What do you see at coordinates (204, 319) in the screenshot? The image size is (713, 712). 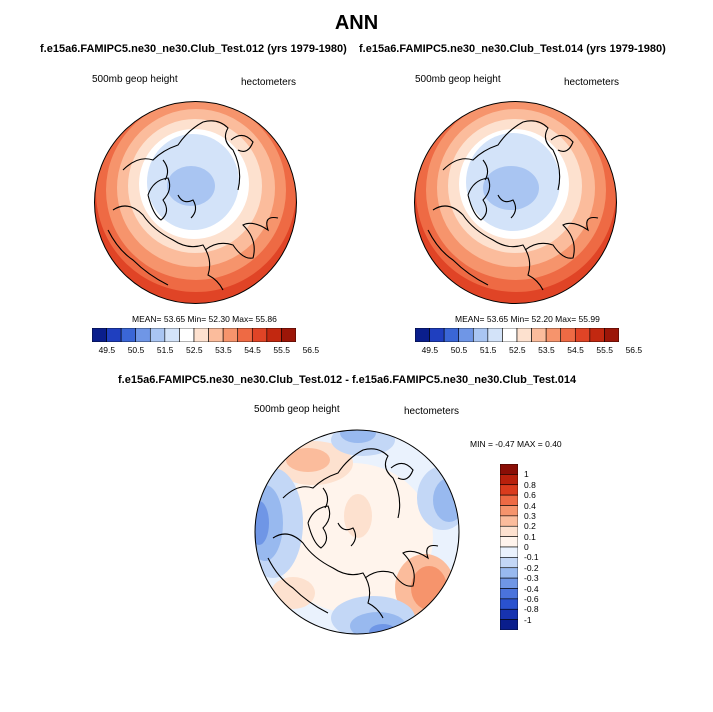 I see `panel1-stats: MEAN= 53.65 Min= 52.30 Max= 55.86` at bounding box center [204, 319].